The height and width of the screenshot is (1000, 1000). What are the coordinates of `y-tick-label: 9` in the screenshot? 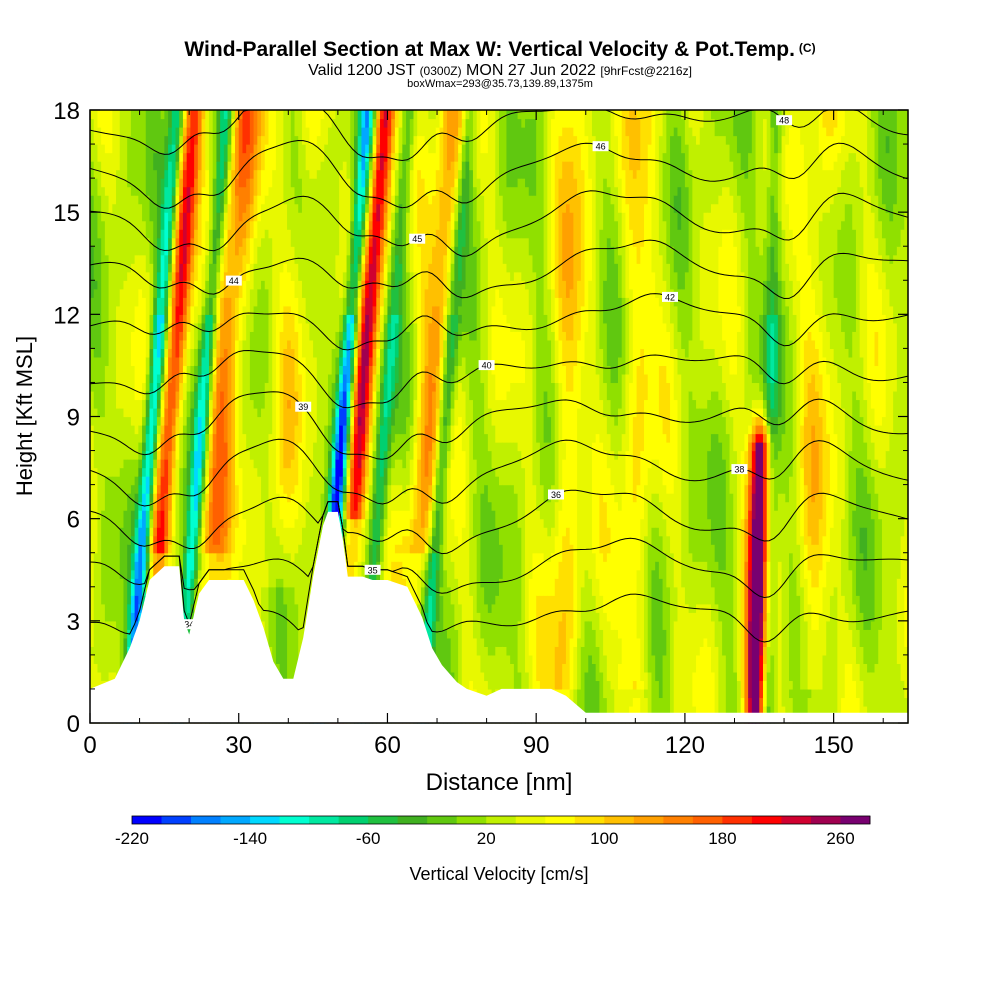 It's located at (73, 418).